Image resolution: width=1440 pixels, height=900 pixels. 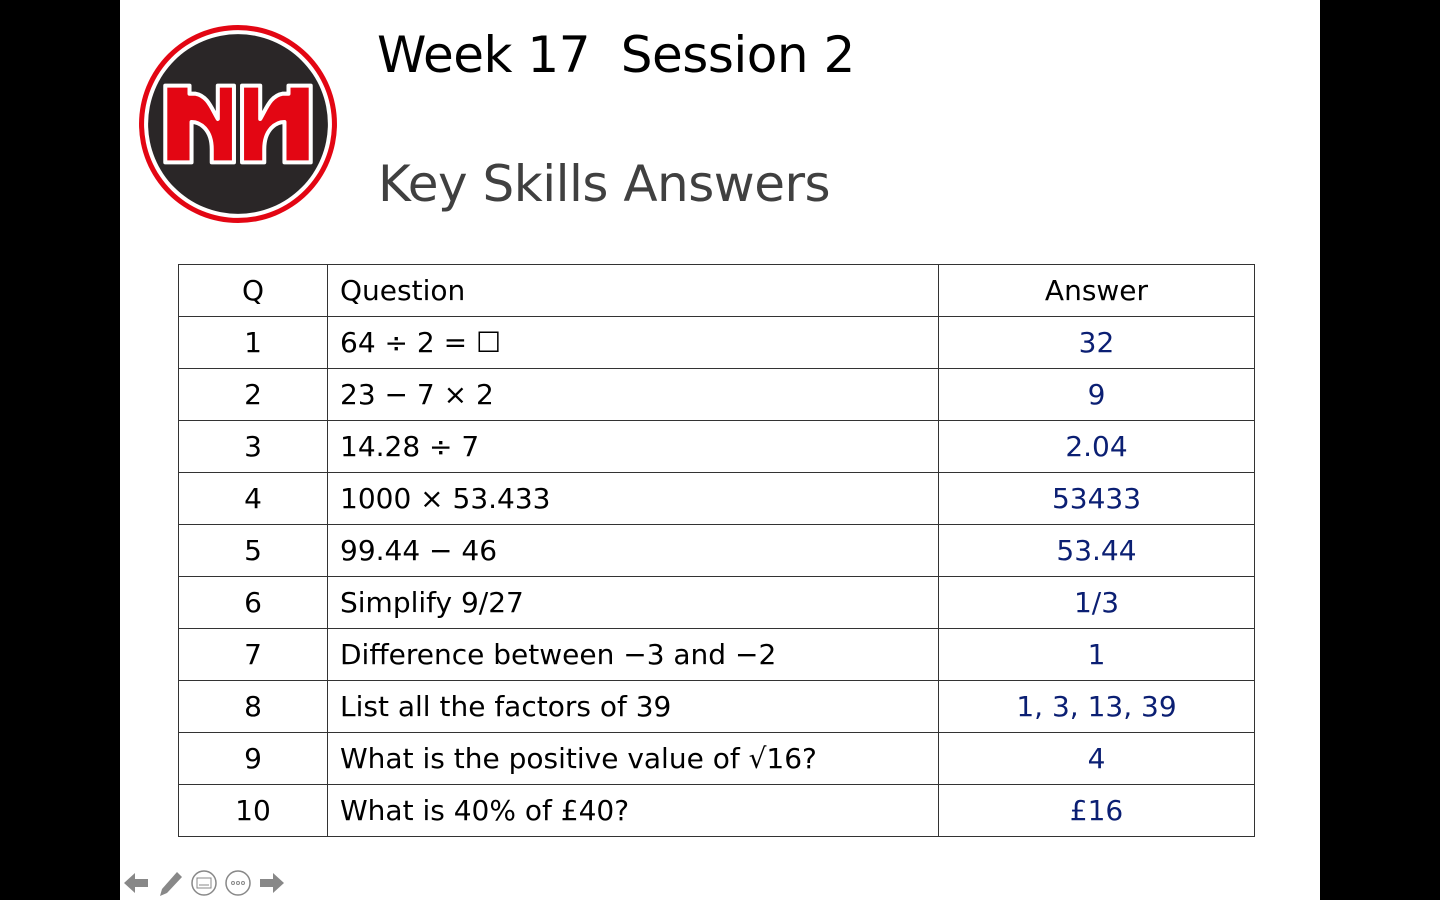 What do you see at coordinates (633, 394) in the screenshot?
I see `question-cell: 23 − 7 × 2` at bounding box center [633, 394].